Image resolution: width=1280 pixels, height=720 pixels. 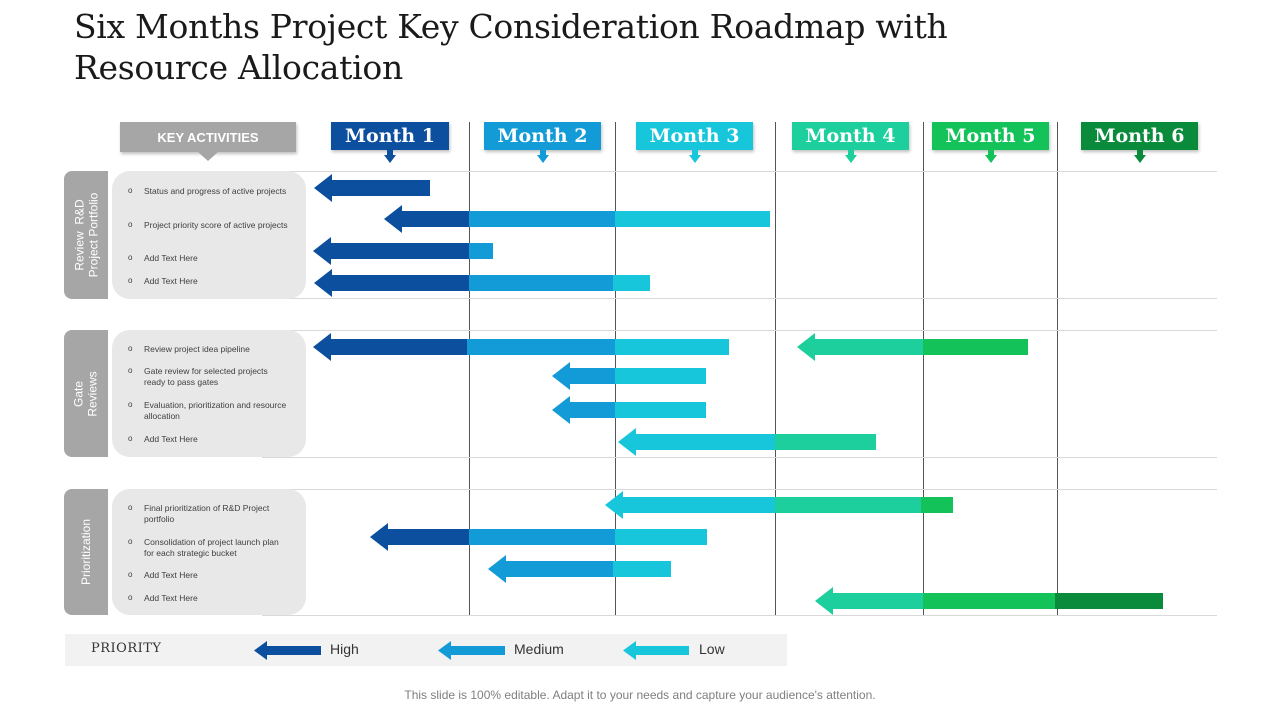 What do you see at coordinates (694, 142) in the screenshot?
I see `month-3-header: Month 3` at bounding box center [694, 142].